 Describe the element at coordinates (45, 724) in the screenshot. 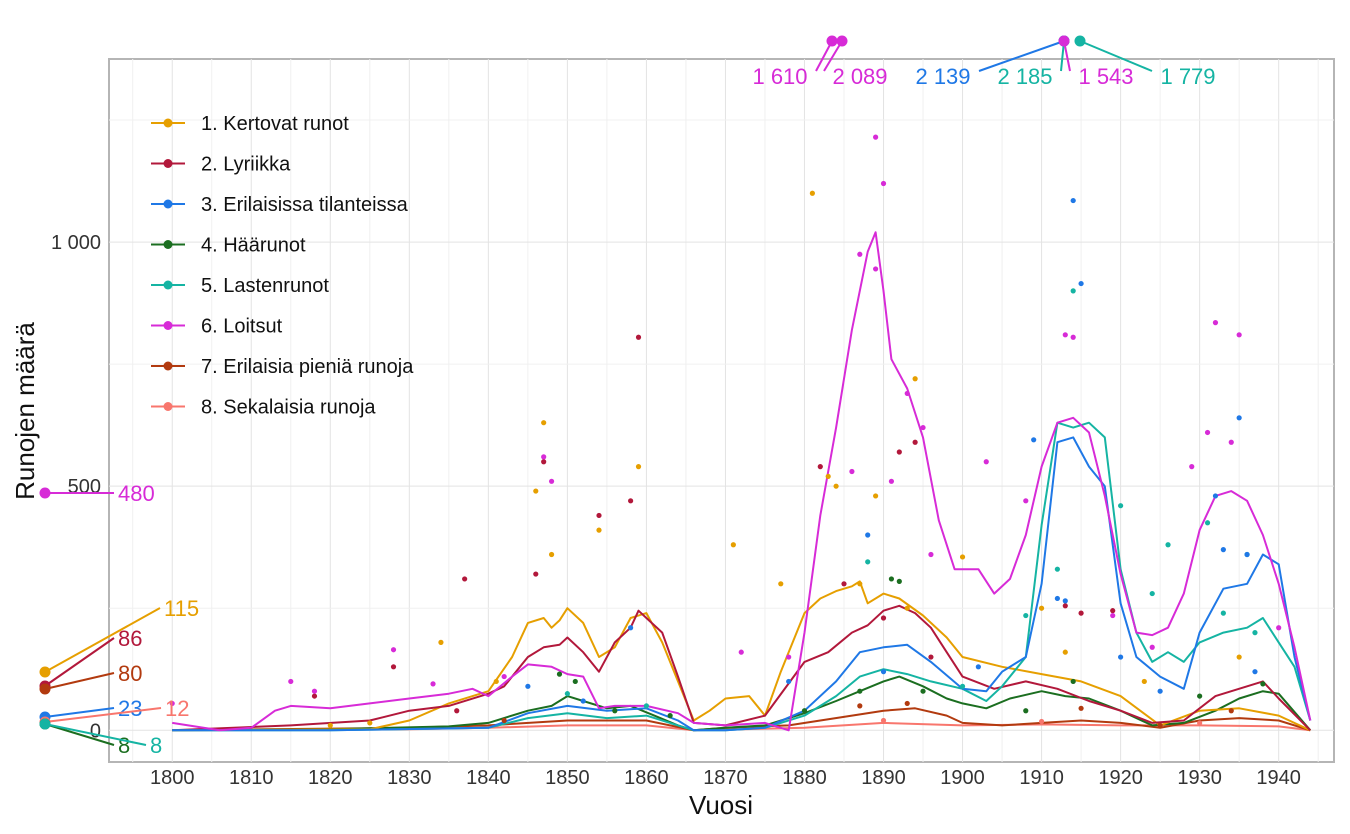

I see `edge-label-point` at that location.